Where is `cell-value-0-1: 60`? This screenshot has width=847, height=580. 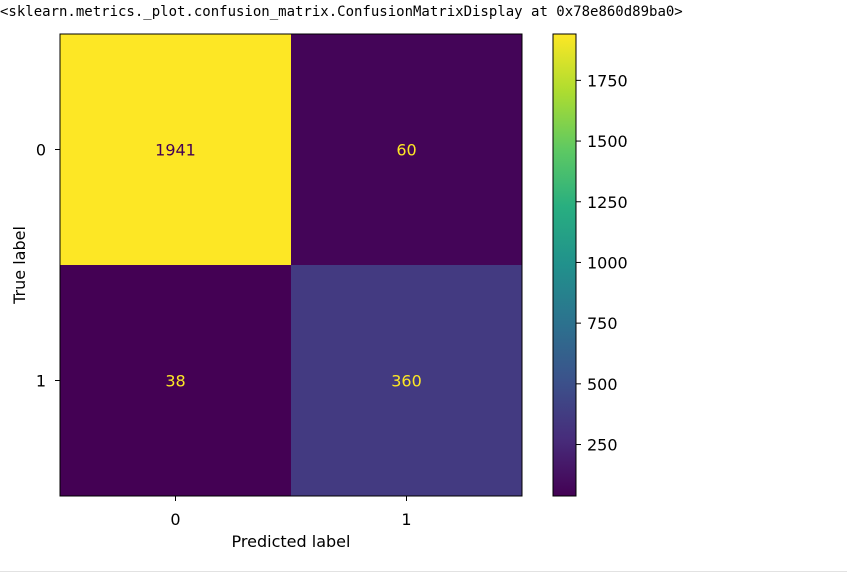
cell-value-0-1: 60 is located at coordinates (406, 150).